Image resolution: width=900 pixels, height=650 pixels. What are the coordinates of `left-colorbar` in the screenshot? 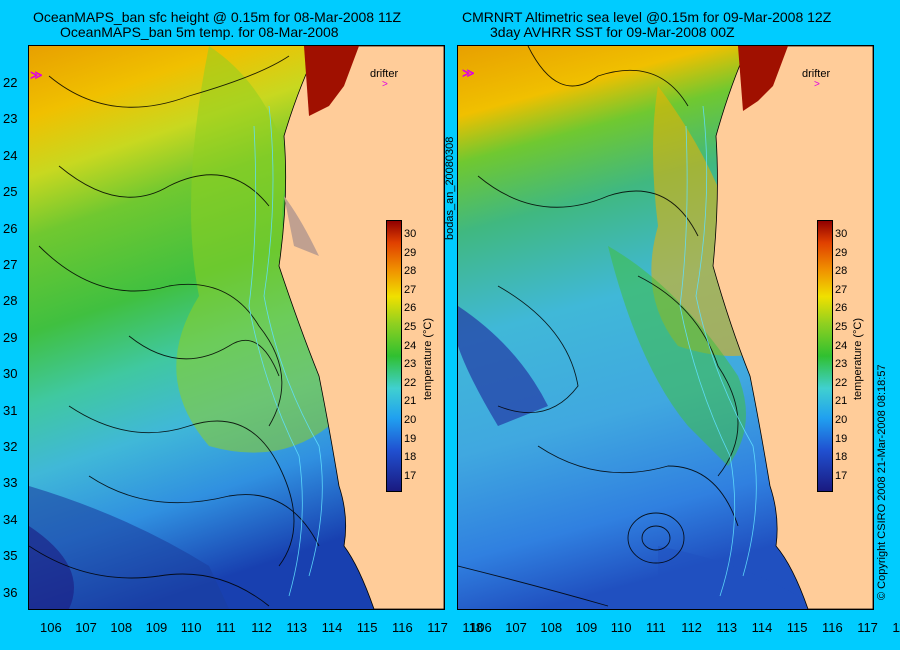 It's located at (394, 356).